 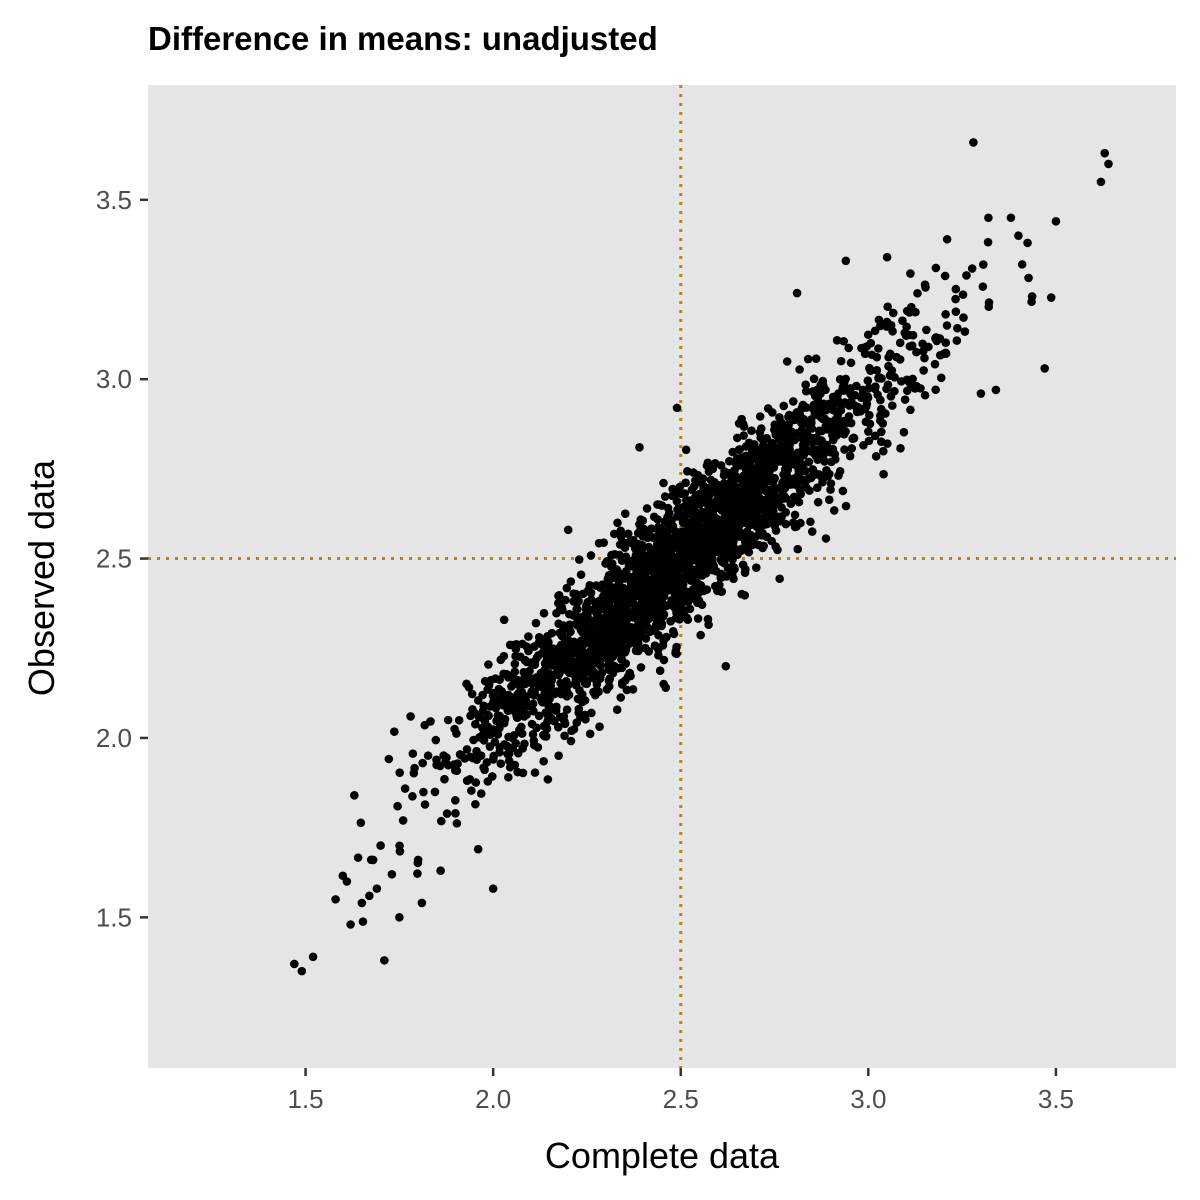 I want to click on y-tick-label: 1.5, so click(x=114, y=917).